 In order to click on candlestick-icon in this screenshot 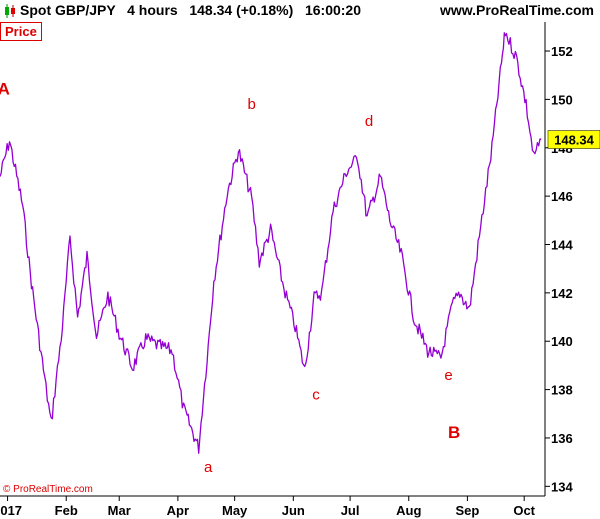, I will do `click(10, 11)`.